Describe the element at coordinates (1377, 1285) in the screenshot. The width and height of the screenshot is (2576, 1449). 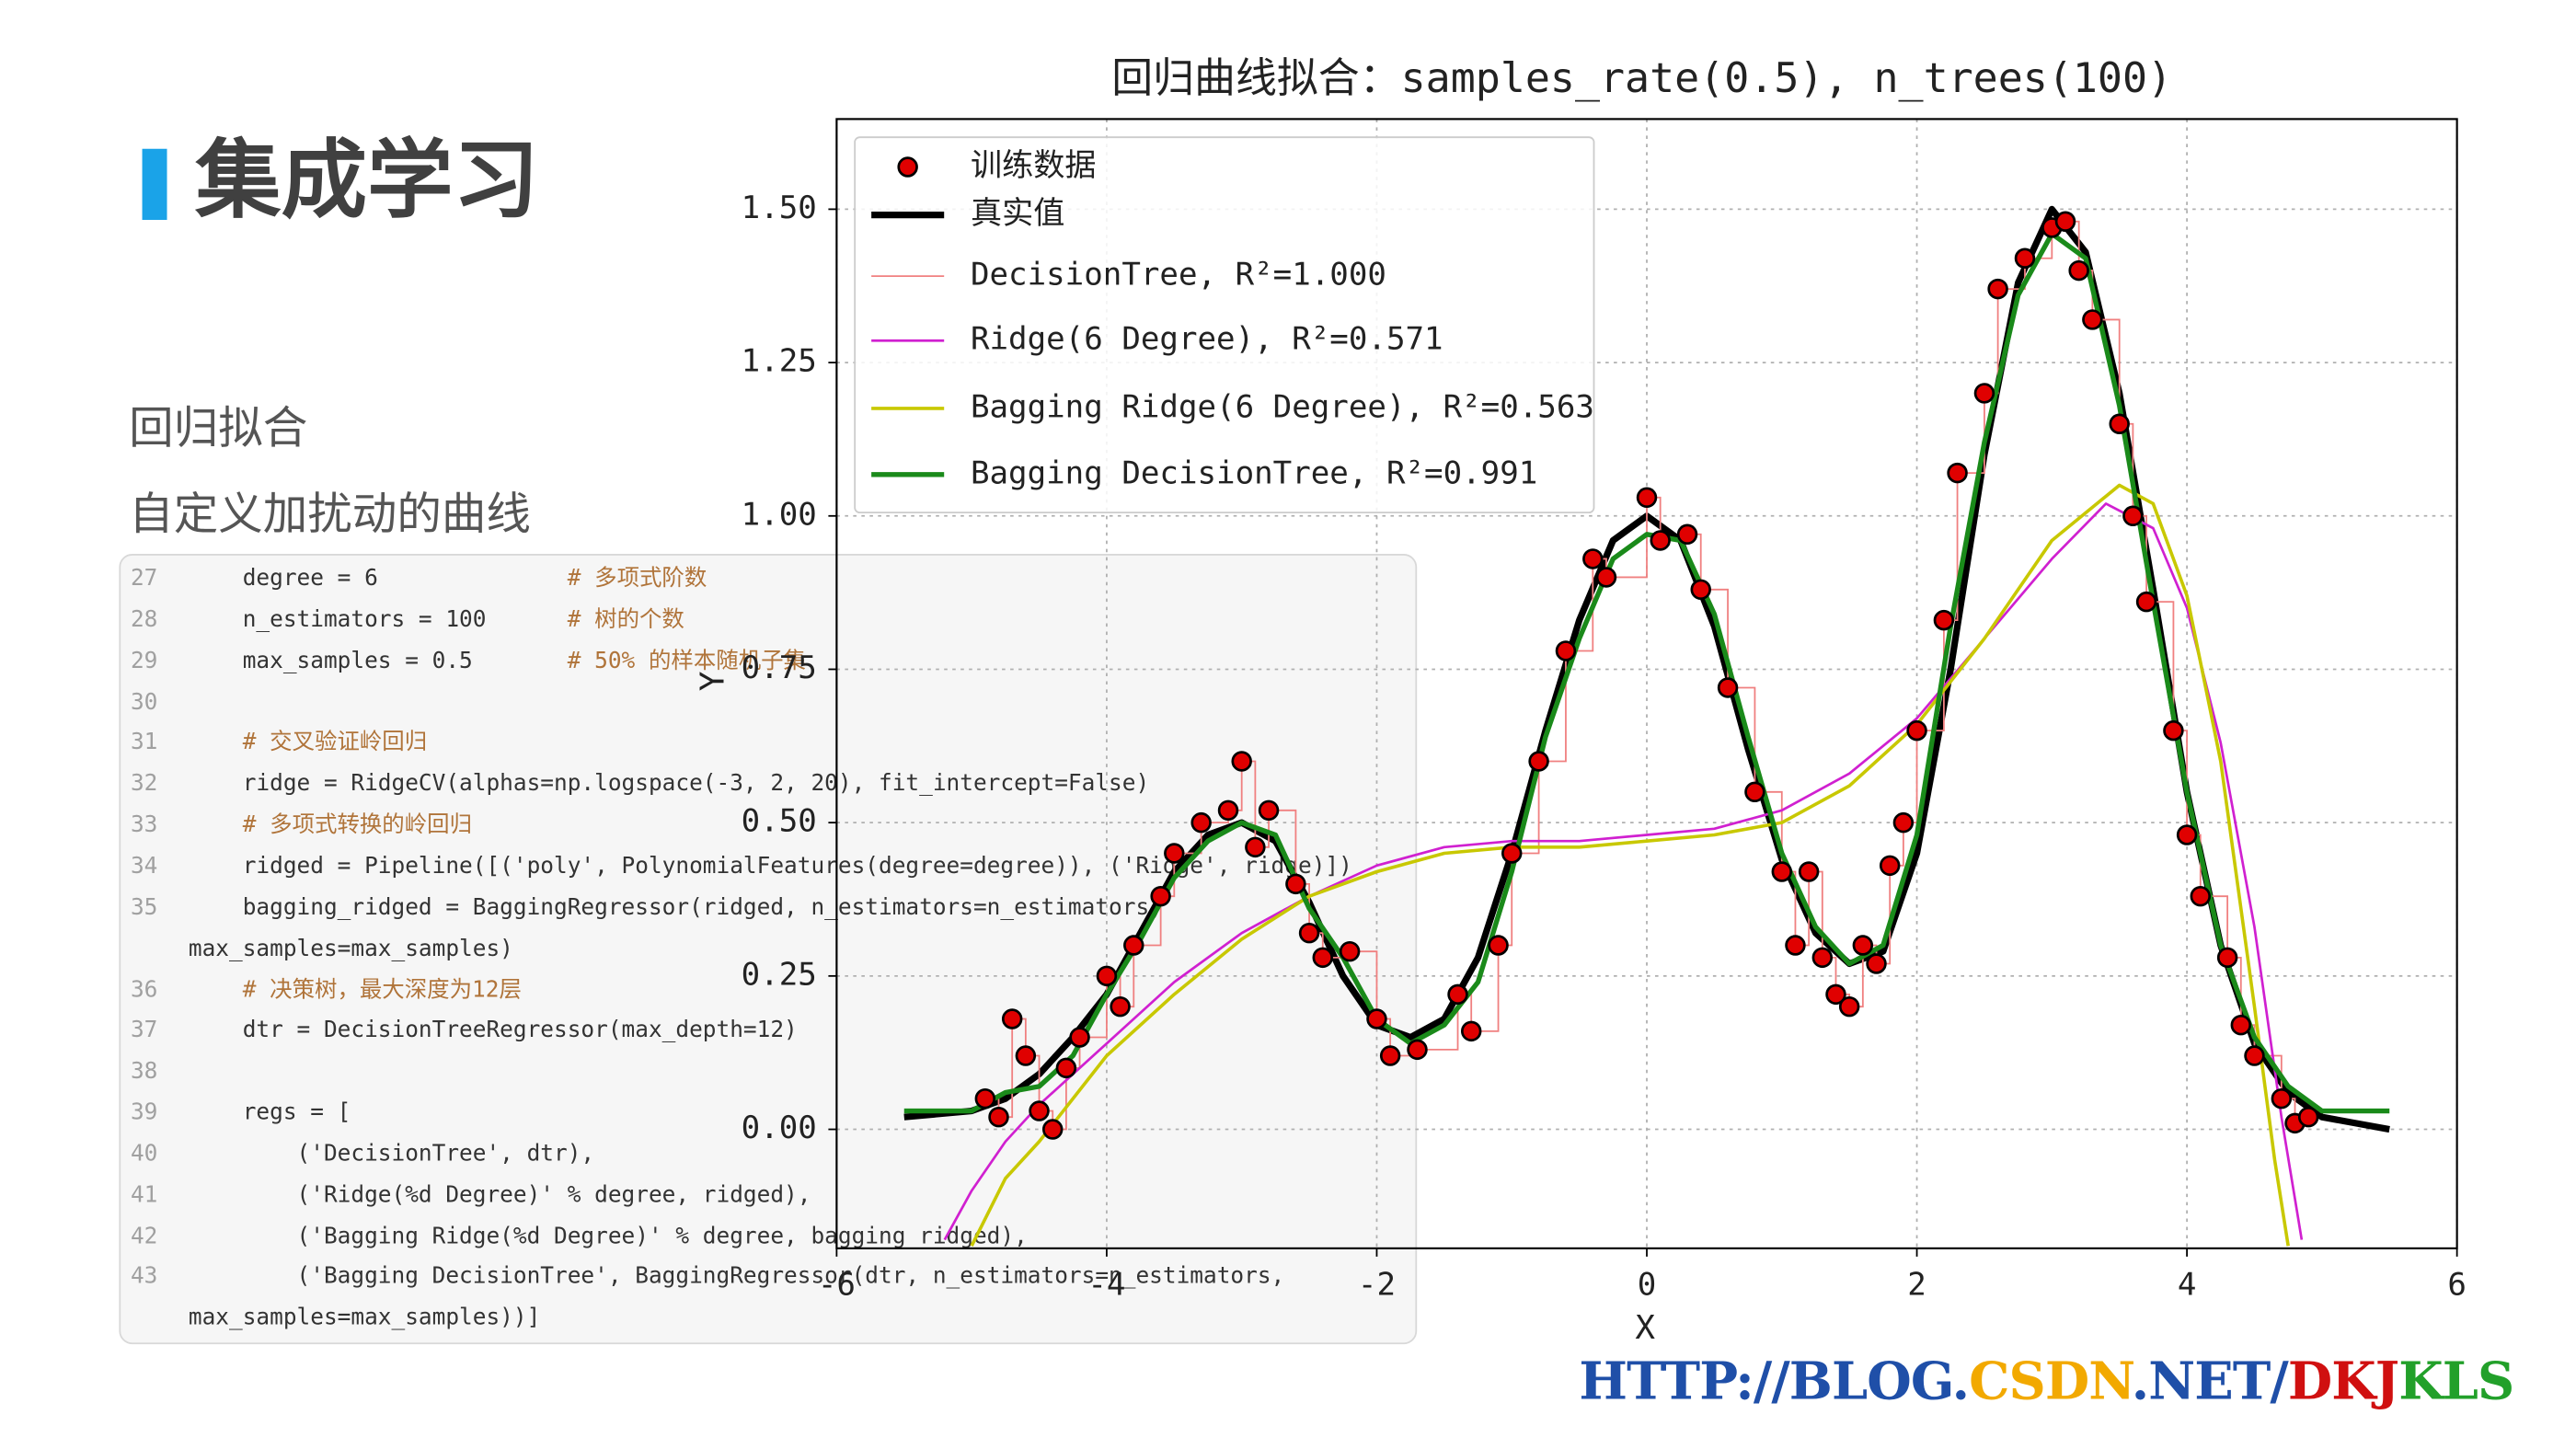
I see `x-tick-label: -2` at that location.